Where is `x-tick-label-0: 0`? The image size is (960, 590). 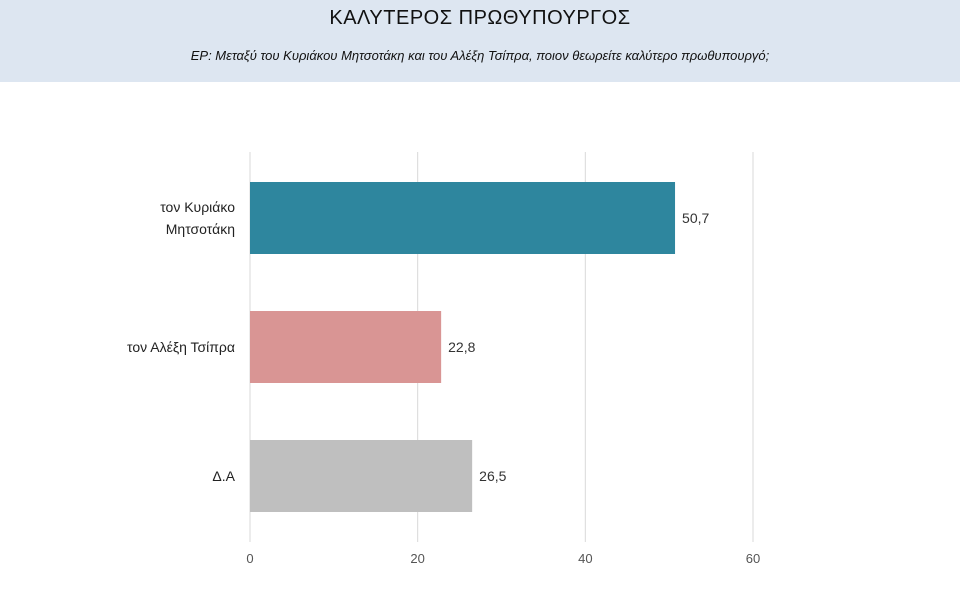 x-tick-label-0: 0 is located at coordinates (249, 558).